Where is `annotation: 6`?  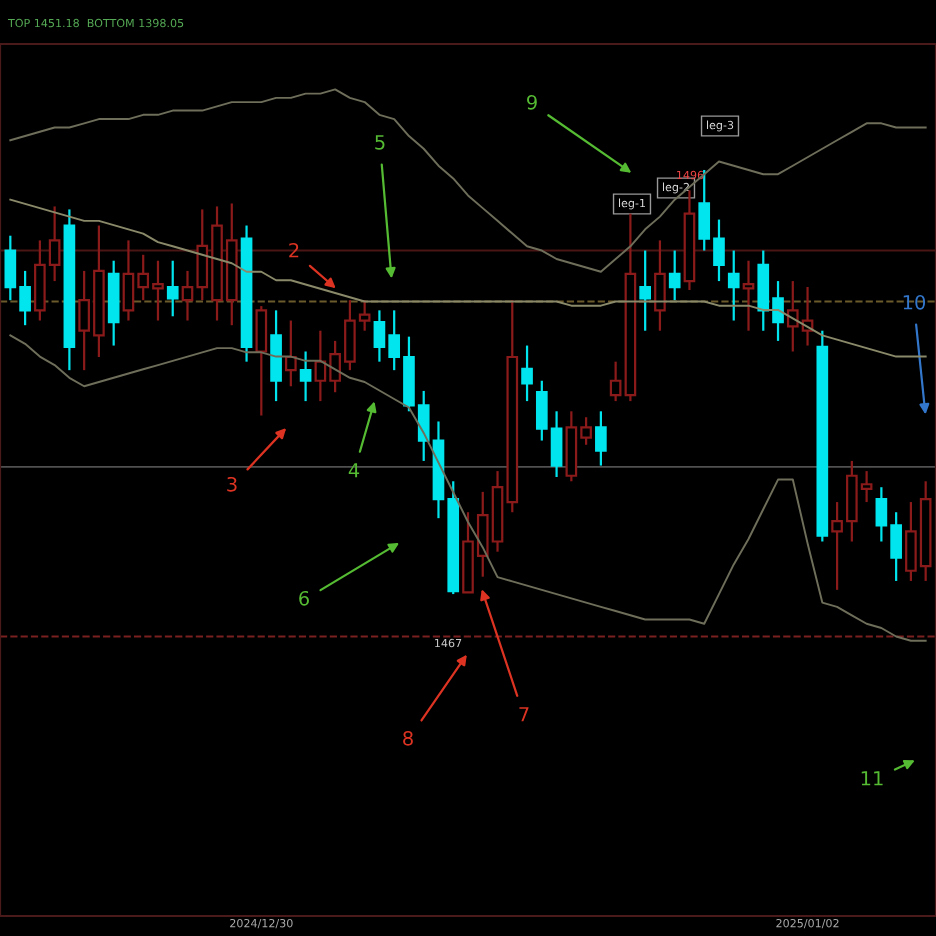
annotation: 6 is located at coordinates (304, 598).